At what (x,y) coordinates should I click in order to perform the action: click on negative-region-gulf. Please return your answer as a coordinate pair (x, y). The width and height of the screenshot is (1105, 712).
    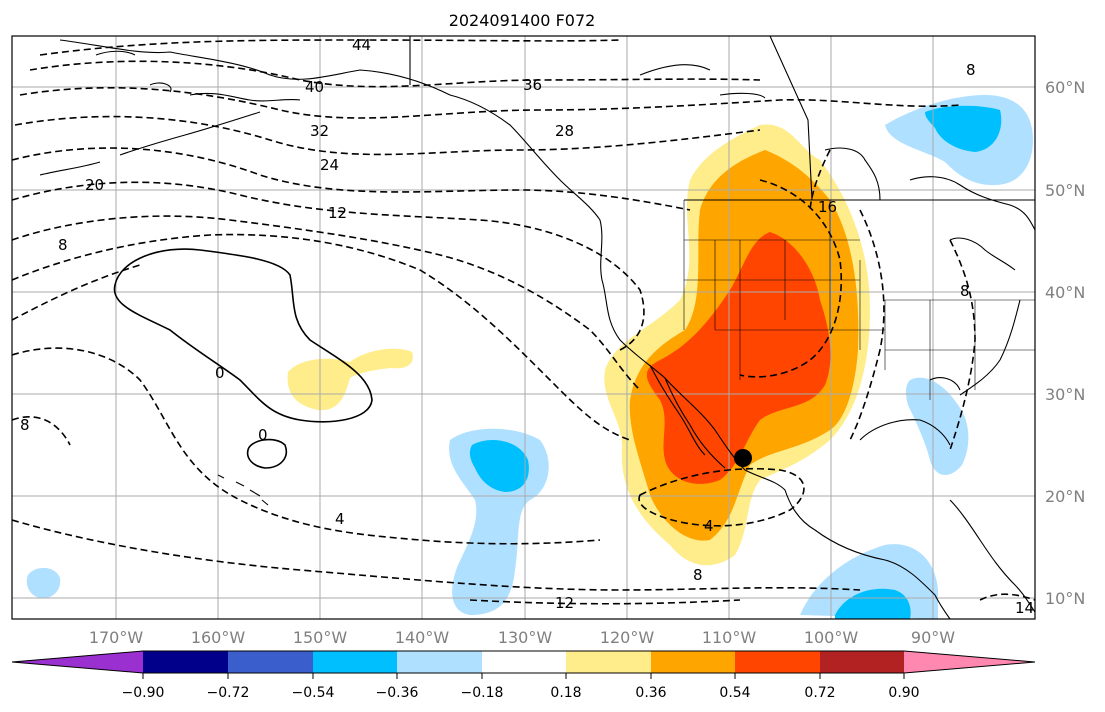
    Looking at the image, I should click on (937, 426).